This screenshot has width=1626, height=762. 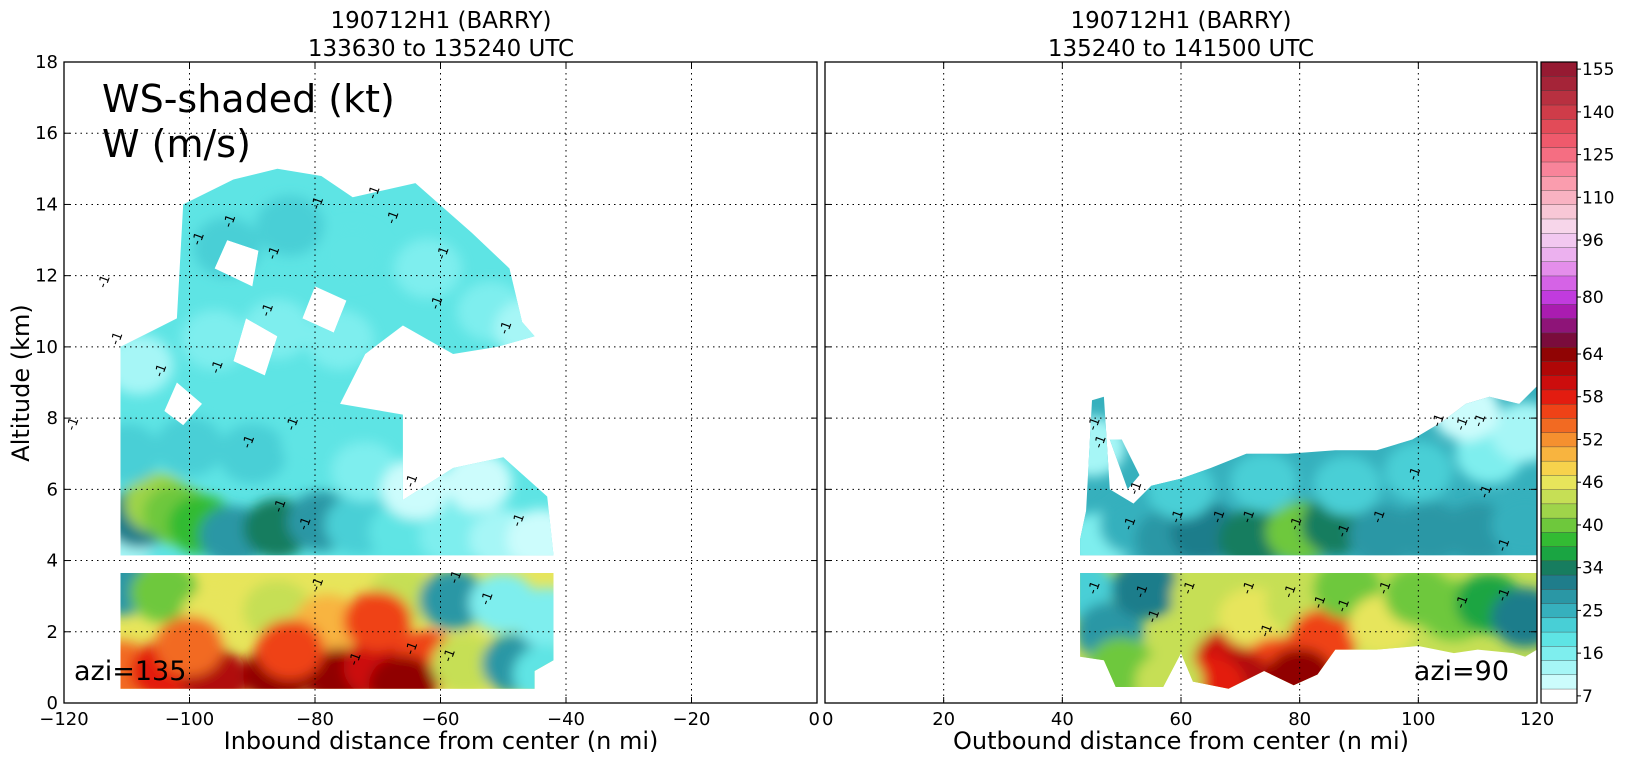 I want to click on left-y-tick-label: 8, so click(x=52, y=418).